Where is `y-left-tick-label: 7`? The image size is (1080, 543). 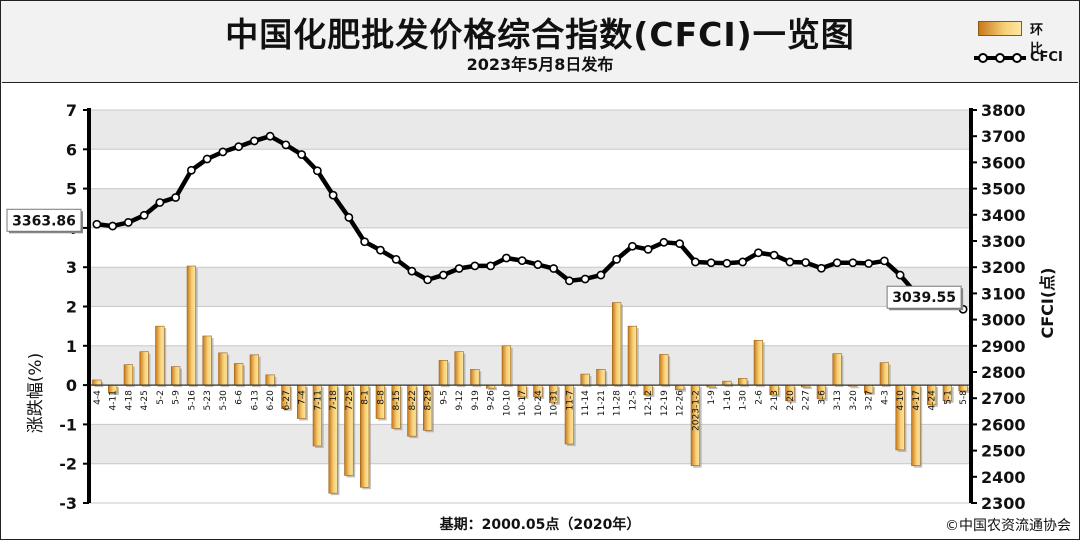
y-left-tick-label: 7 is located at coordinates (71, 110).